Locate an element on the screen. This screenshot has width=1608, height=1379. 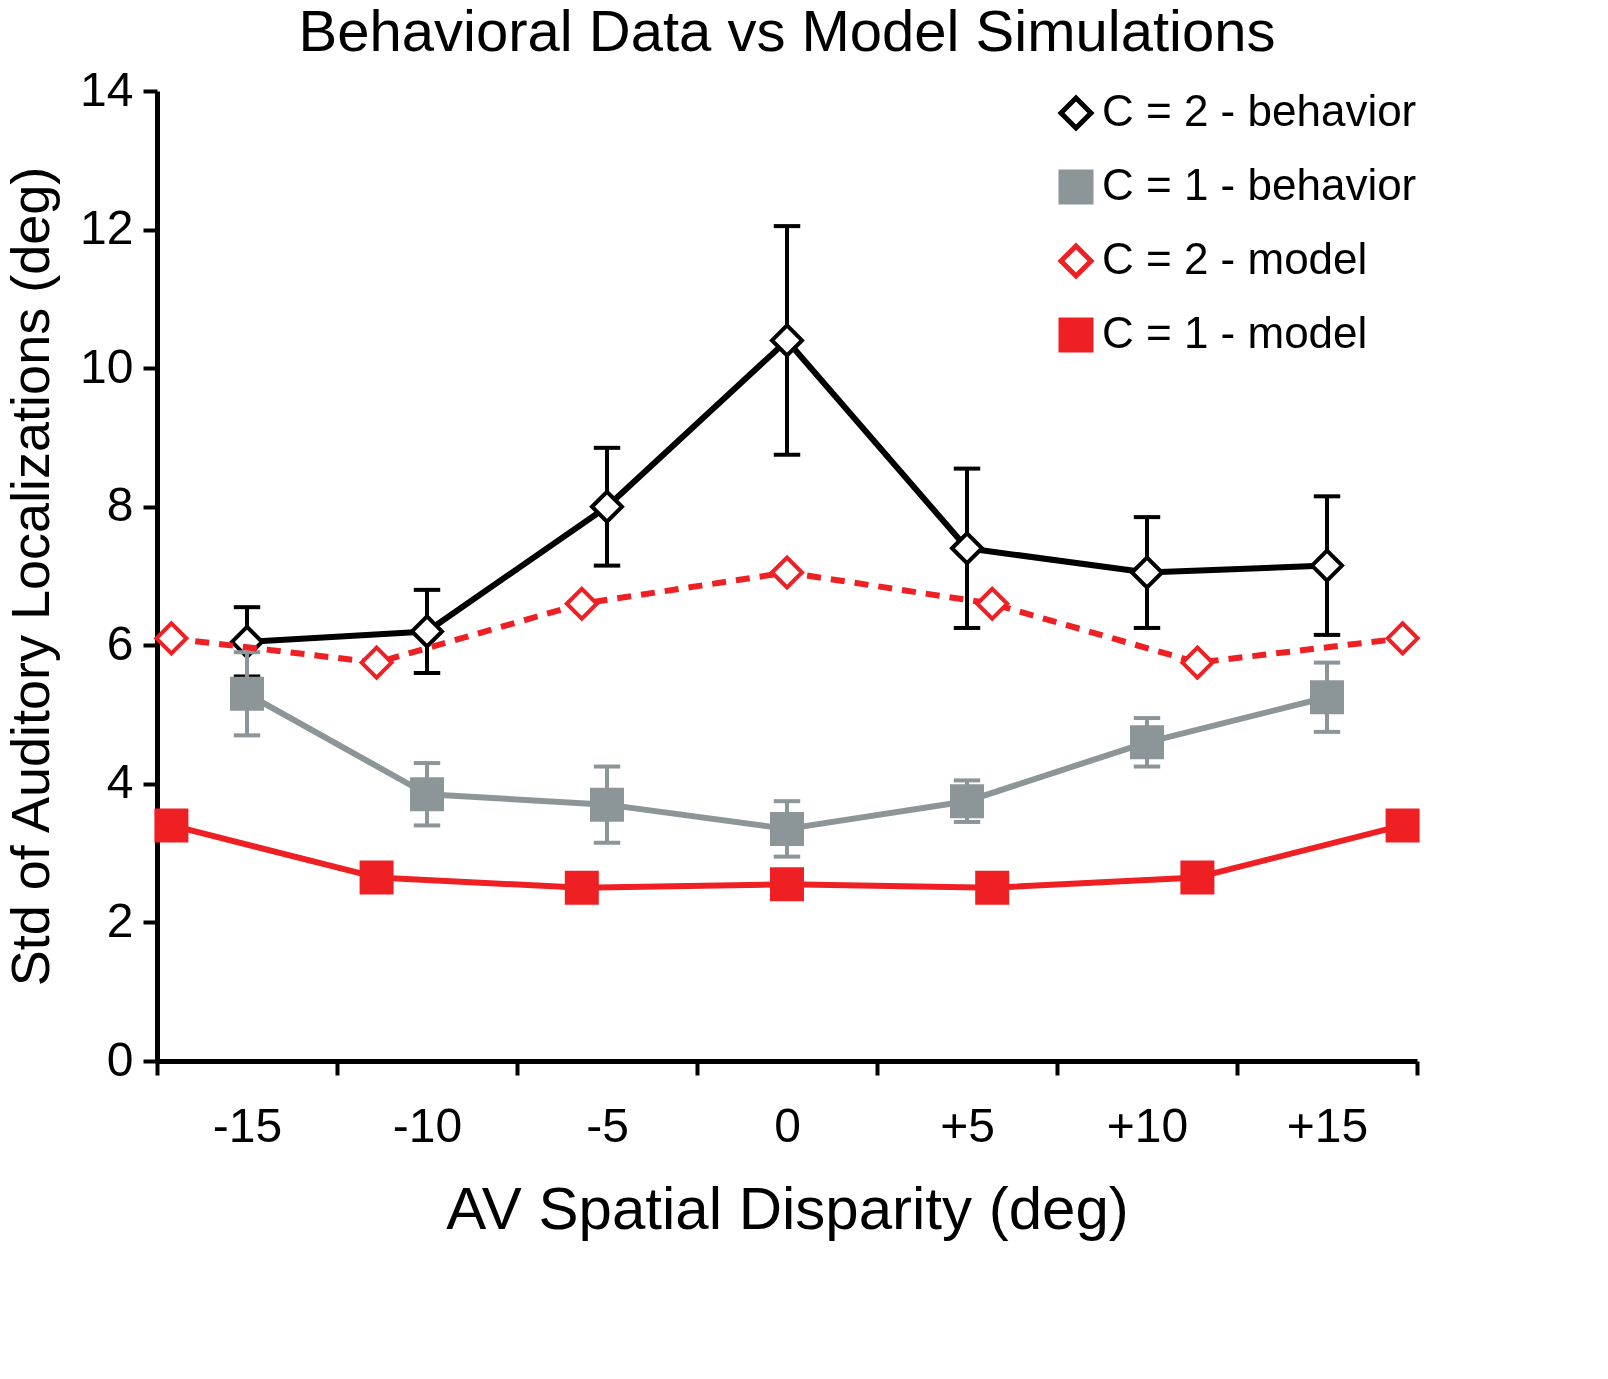
y-tick-label: 14 is located at coordinates (107, 89).